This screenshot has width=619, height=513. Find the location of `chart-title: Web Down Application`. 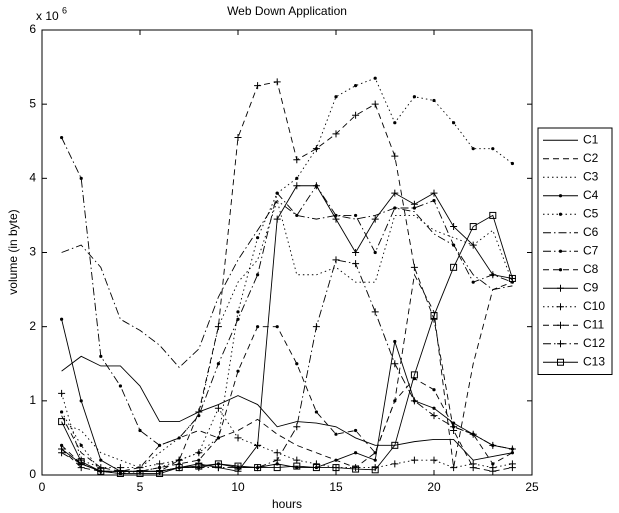

chart-title: Web Down Application is located at coordinates (287, 11).